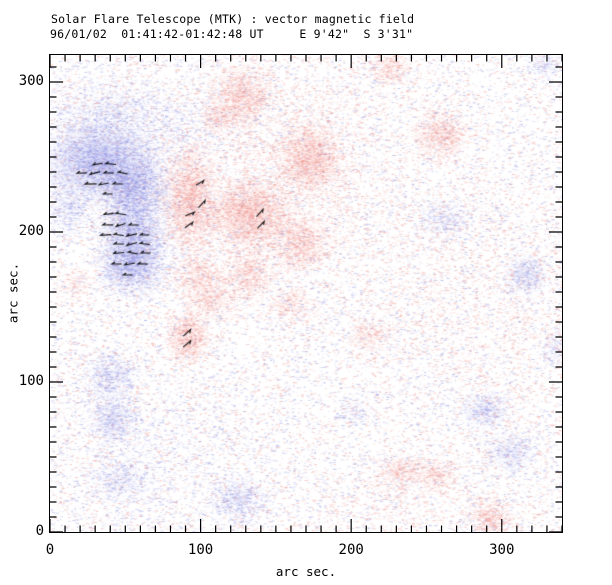 This screenshot has width=612, height=585. Describe the element at coordinates (306, 571) in the screenshot. I see `x-axis-label: arc sec.` at that location.